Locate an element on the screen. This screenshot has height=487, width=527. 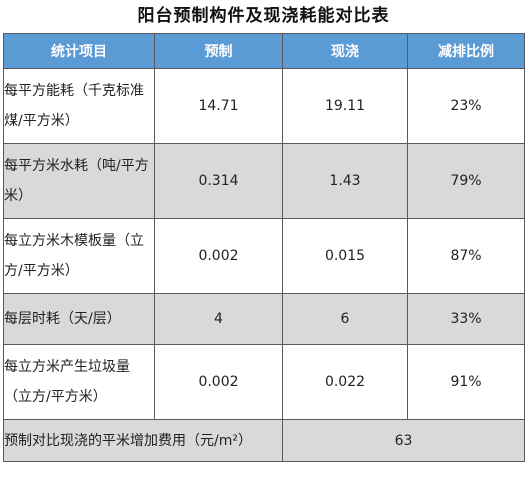
row-item-label: 每立方米木模板量（立方/平方米） is located at coordinates (79, 256).